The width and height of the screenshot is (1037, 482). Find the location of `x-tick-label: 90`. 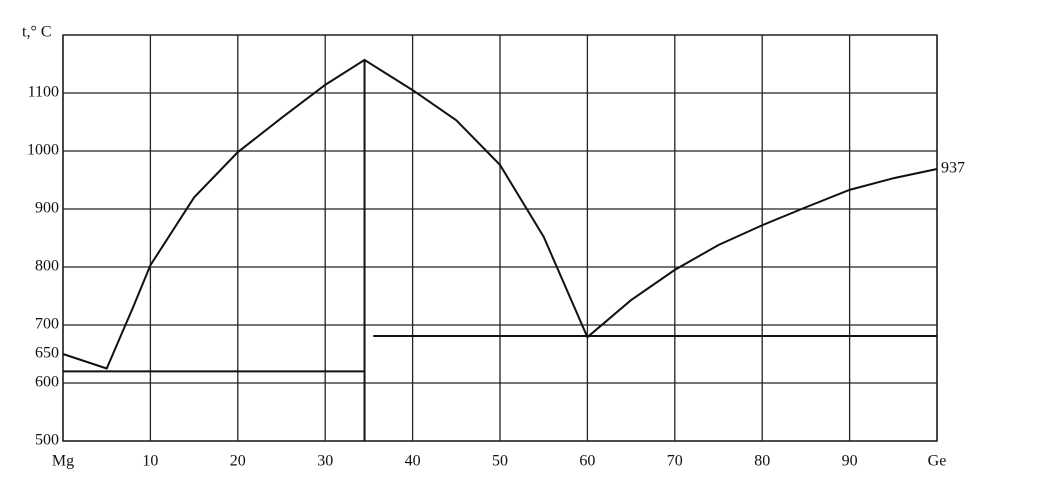

x-tick-label: 90 is located at coordinates (850, 461).